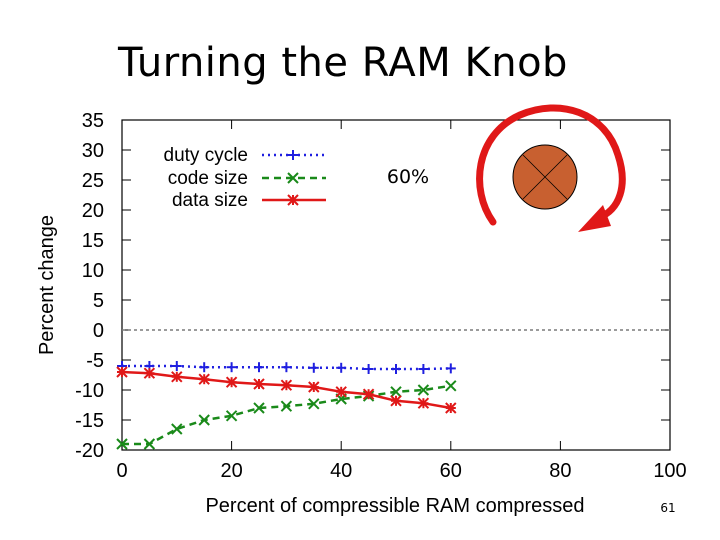  What do you see at coordinates (545, 177) in the screenshot?
I see `knob-divider-line` at bounding box center [545, 177].